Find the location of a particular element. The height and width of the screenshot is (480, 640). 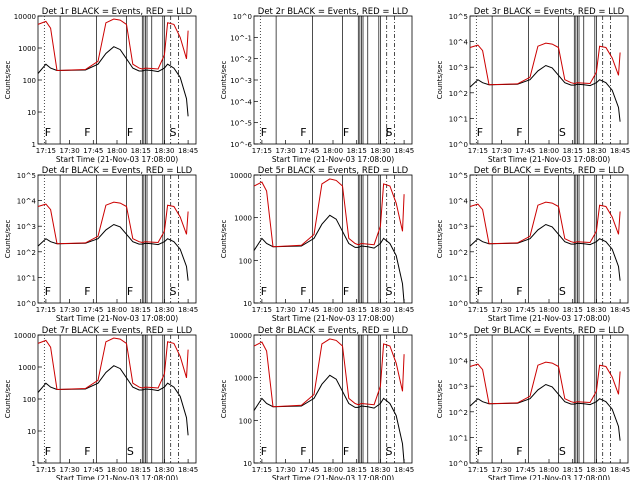

panel-title: Det 7r BLACK = Events, RED = LLD is located at coordinates (117, 331).